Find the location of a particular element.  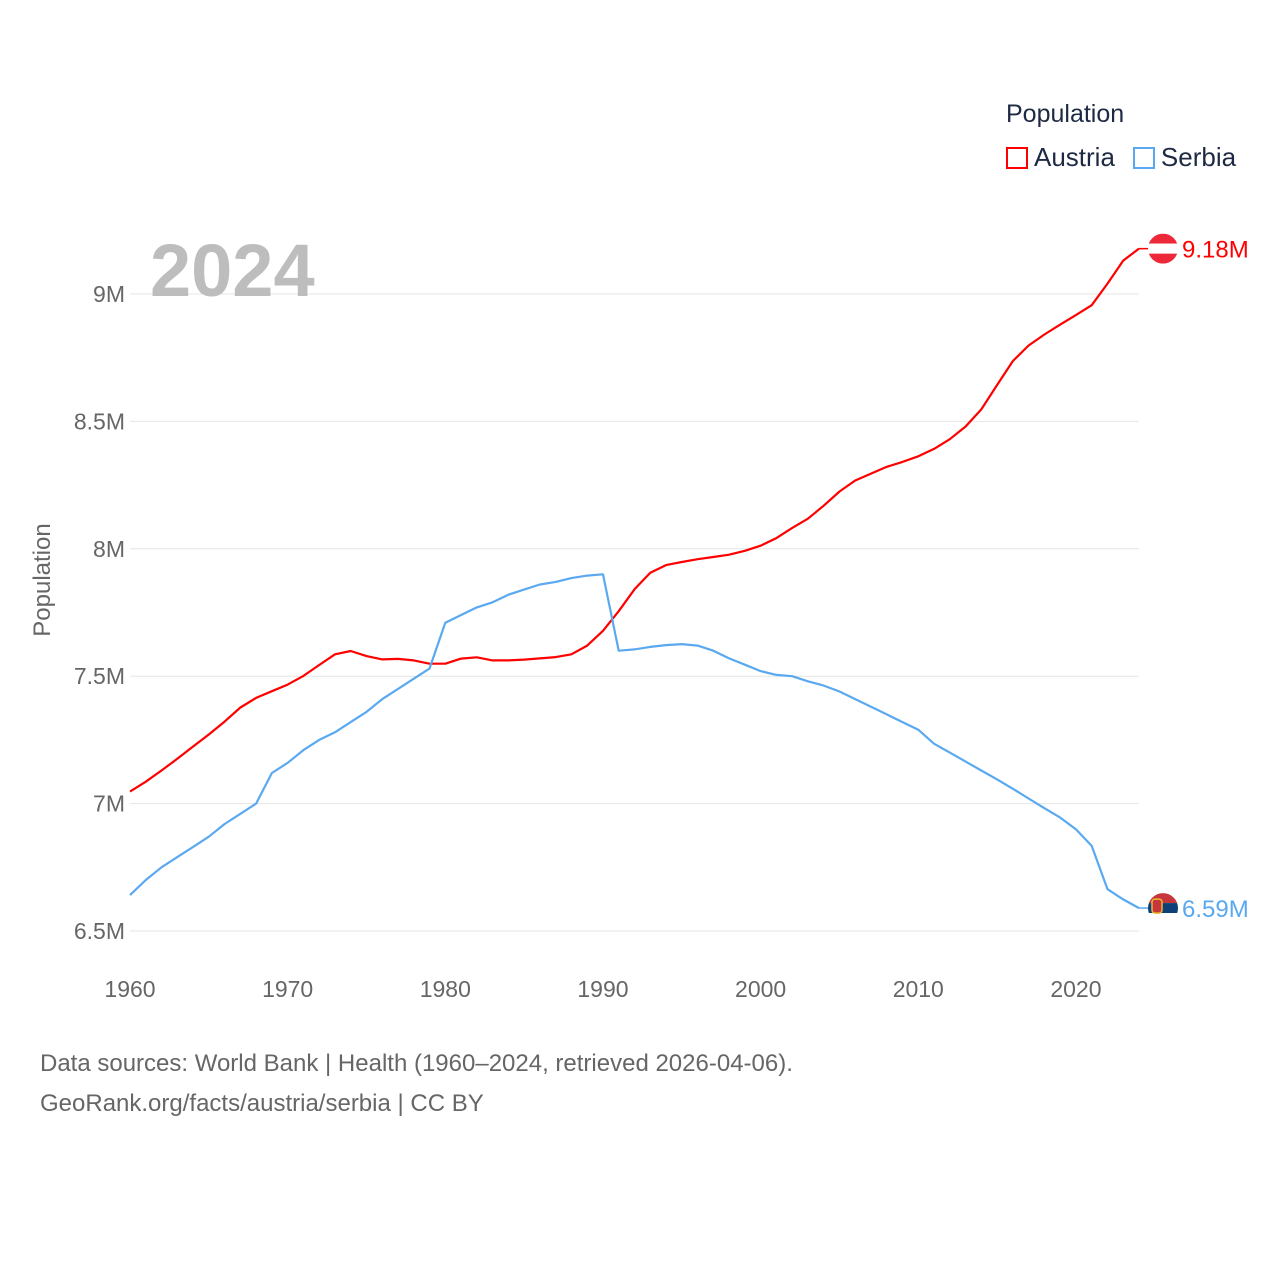

legend-item-austria: Austria is located at coordinates (1060, 157).